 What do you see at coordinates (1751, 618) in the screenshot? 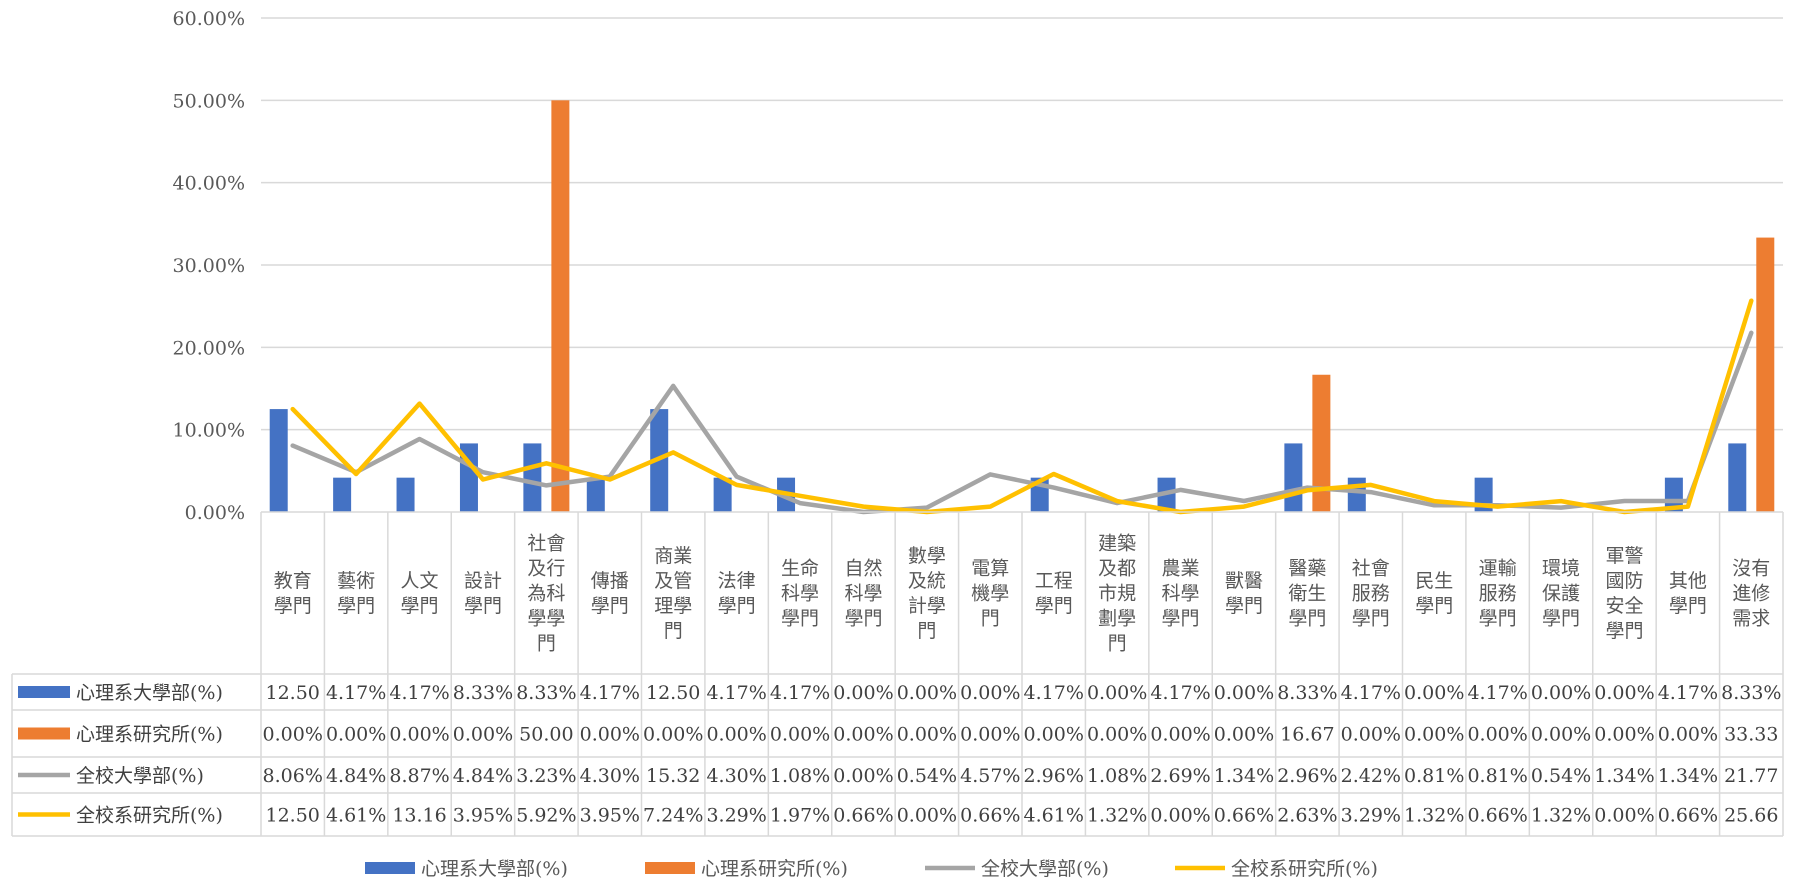
I see `category-label: 需求` at bounding box center [1751, 618].